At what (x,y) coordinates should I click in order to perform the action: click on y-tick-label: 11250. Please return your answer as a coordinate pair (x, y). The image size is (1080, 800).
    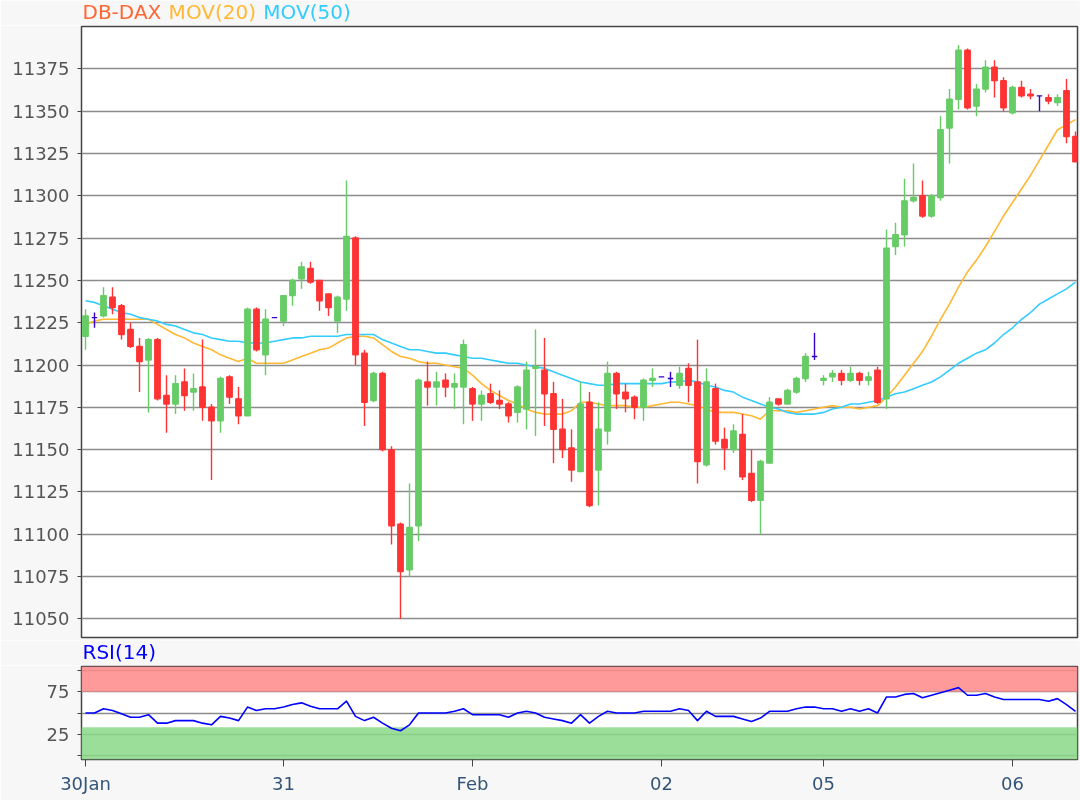
    Looking at the image, I should click on (41, 280).